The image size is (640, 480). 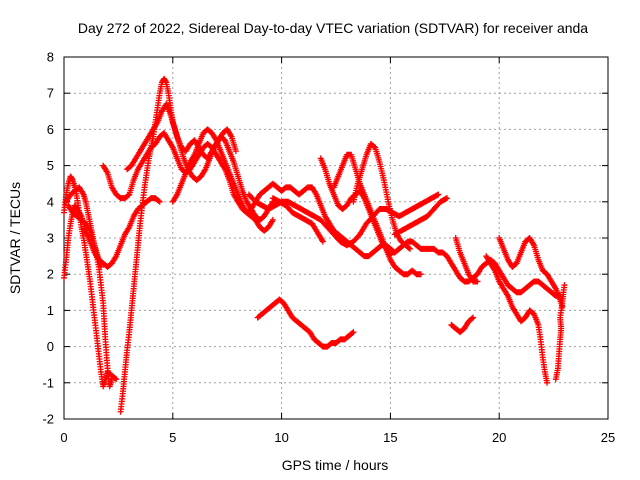 I want to click on y-tick-label: 8, so click(x=50, y=57).